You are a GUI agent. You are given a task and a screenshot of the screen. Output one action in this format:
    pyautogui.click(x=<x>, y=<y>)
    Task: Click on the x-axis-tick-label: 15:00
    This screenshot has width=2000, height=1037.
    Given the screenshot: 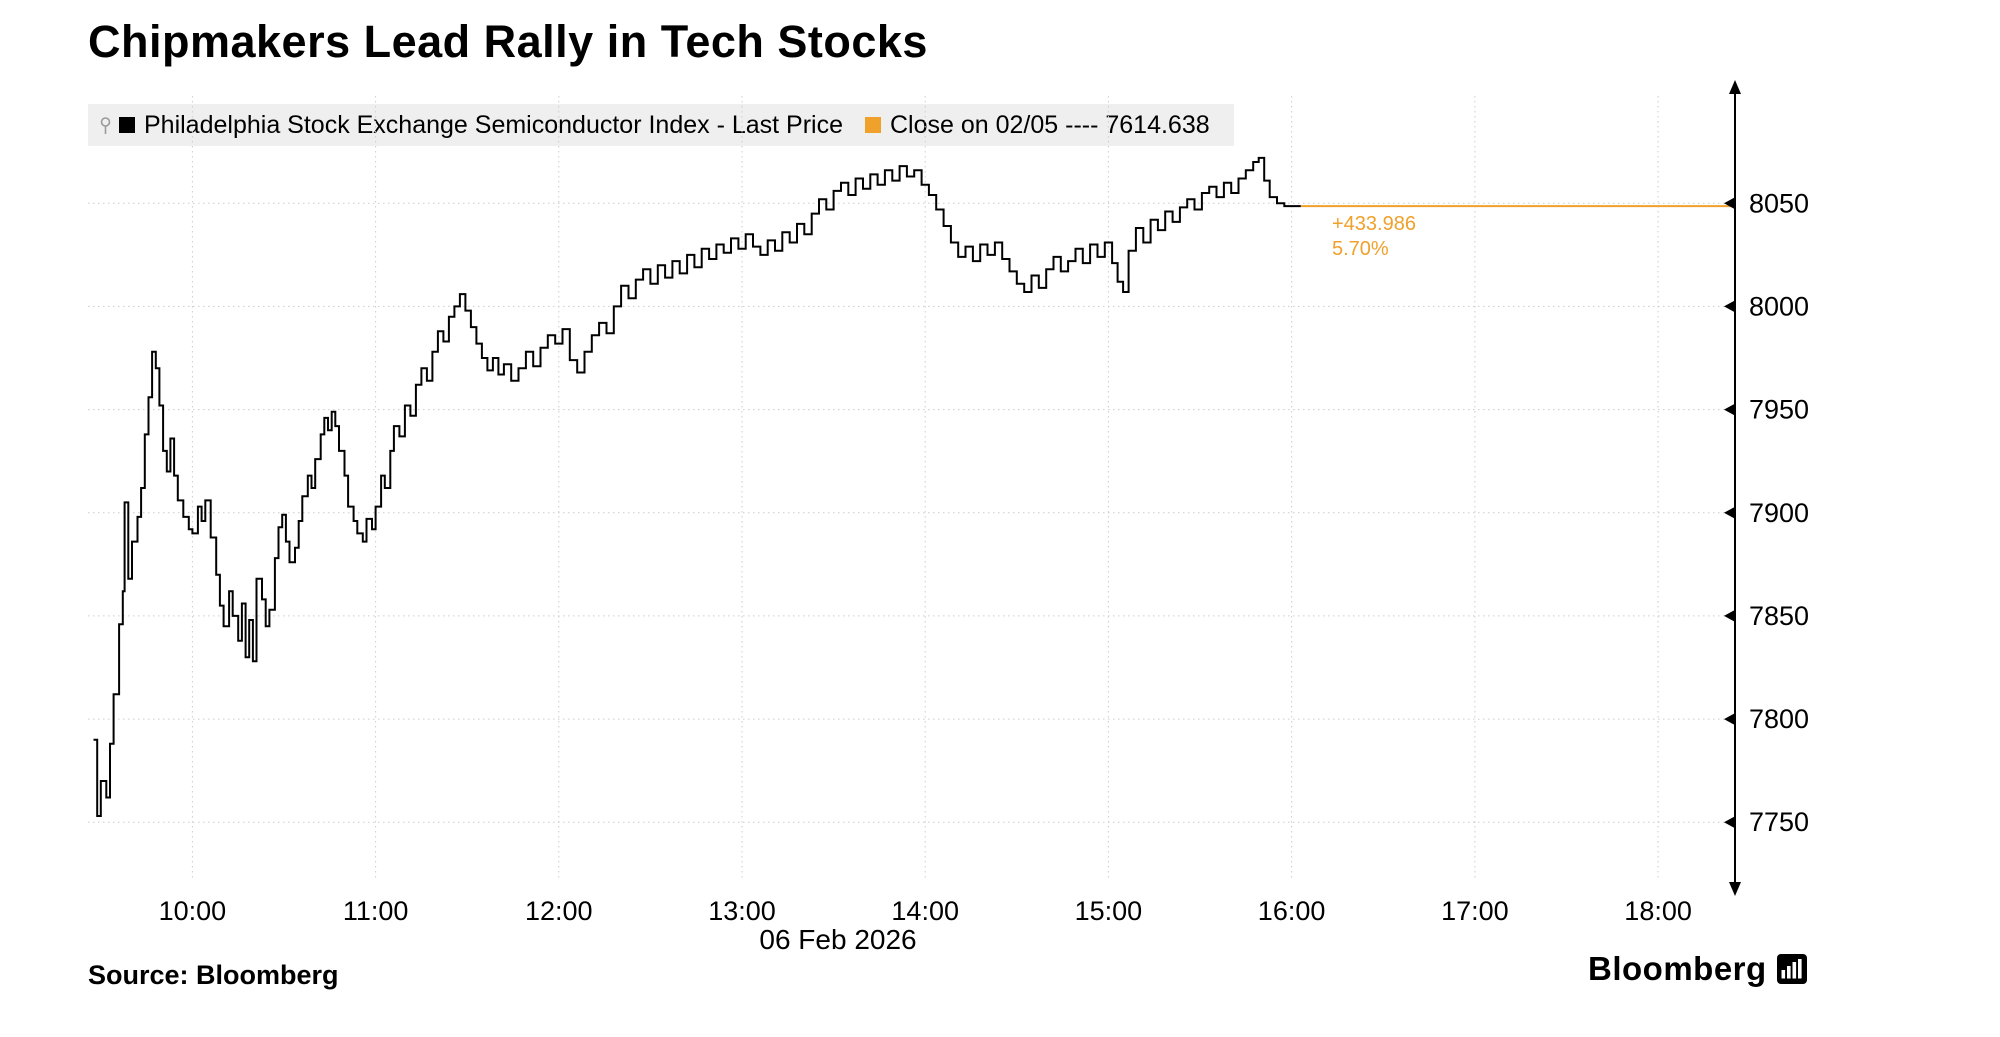 What is the action you would take?
    pyautogui.click(x=1109, y=911)
    